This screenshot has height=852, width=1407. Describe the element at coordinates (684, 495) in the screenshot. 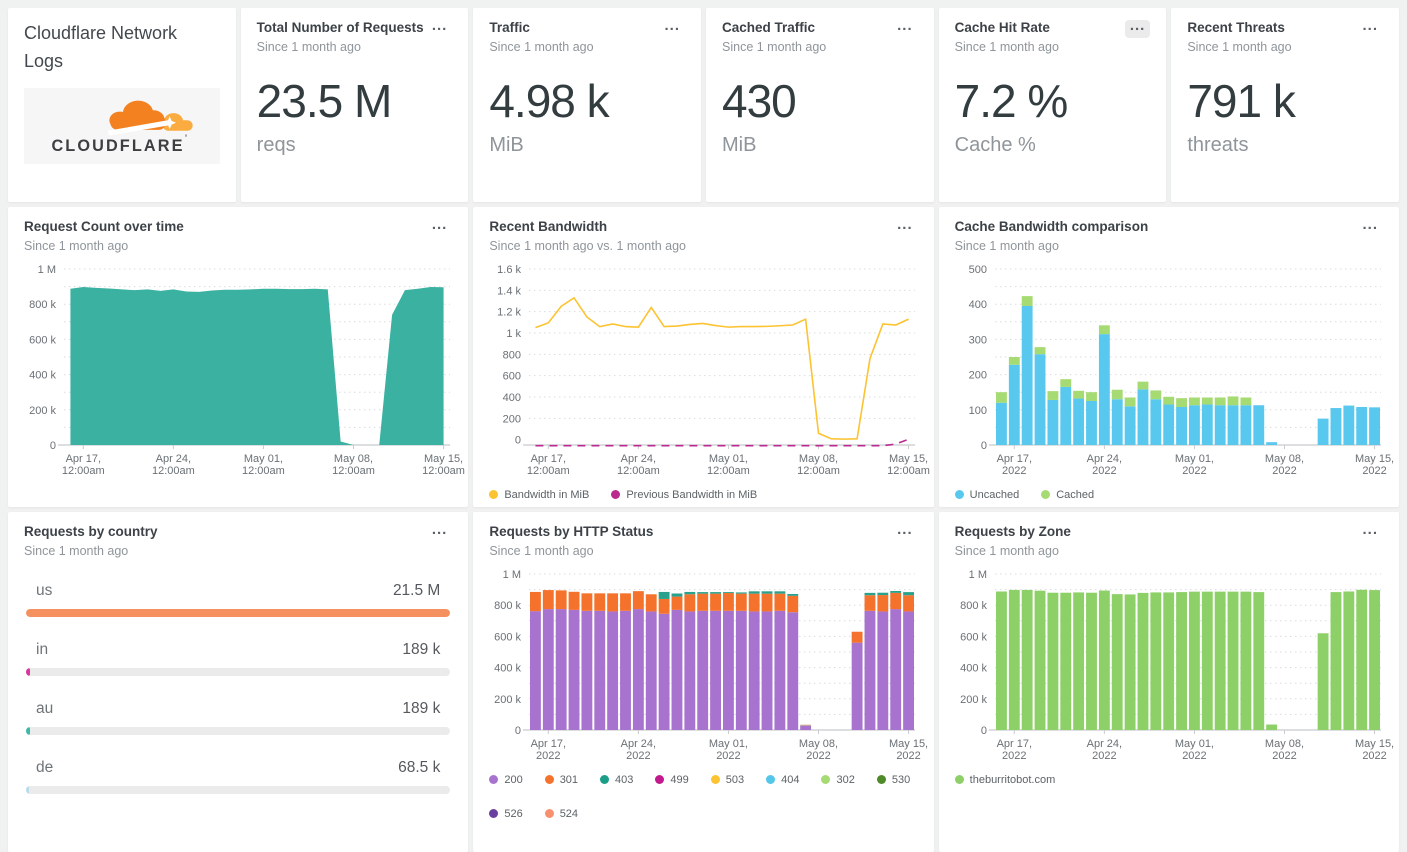

I see `legend-item-previous-bandwidth-in-mib: Previous Bandwidth in MiB` at that location.